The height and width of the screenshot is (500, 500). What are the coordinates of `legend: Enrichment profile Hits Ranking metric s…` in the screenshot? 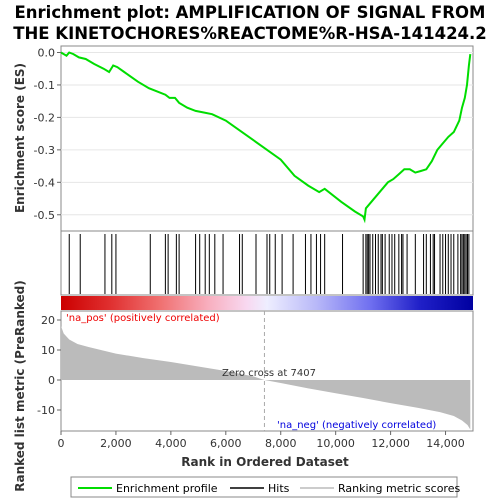 It's located at (265, 487).